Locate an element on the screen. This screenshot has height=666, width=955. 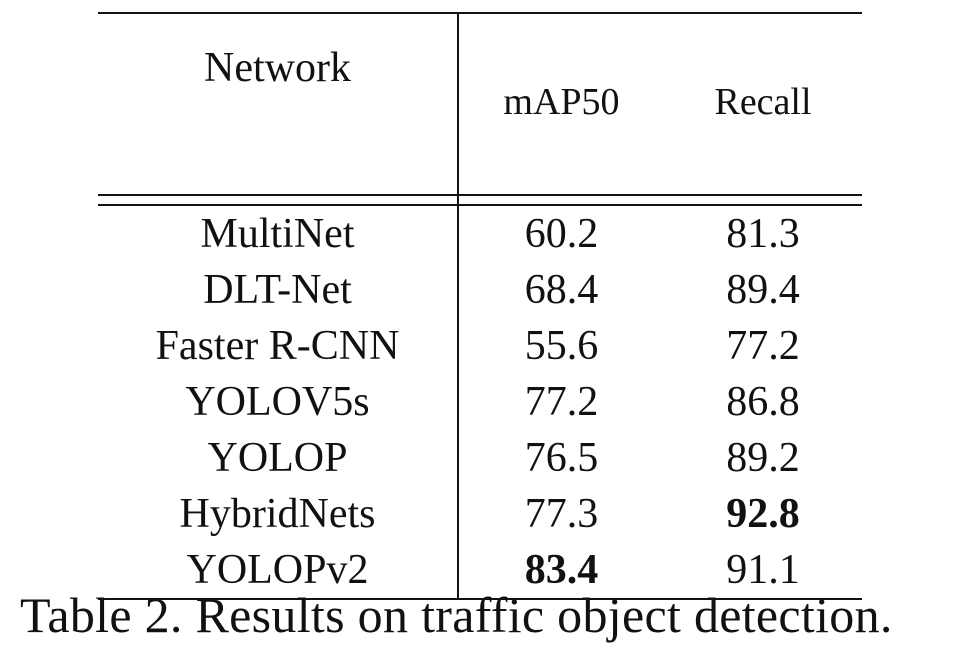
cell-recall: 91.1 is located at coordinates (763, 571).